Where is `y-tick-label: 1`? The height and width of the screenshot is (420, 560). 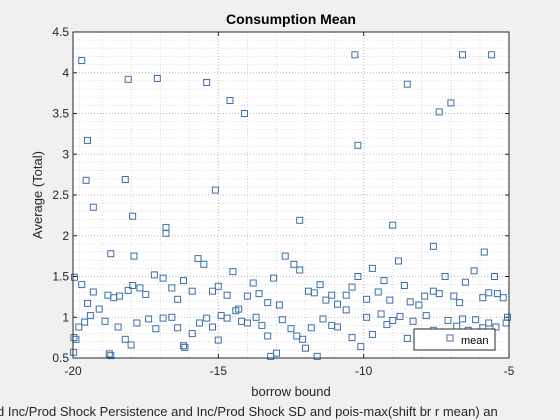
y-tick-label: 1 is located at coordinates (65, 317).